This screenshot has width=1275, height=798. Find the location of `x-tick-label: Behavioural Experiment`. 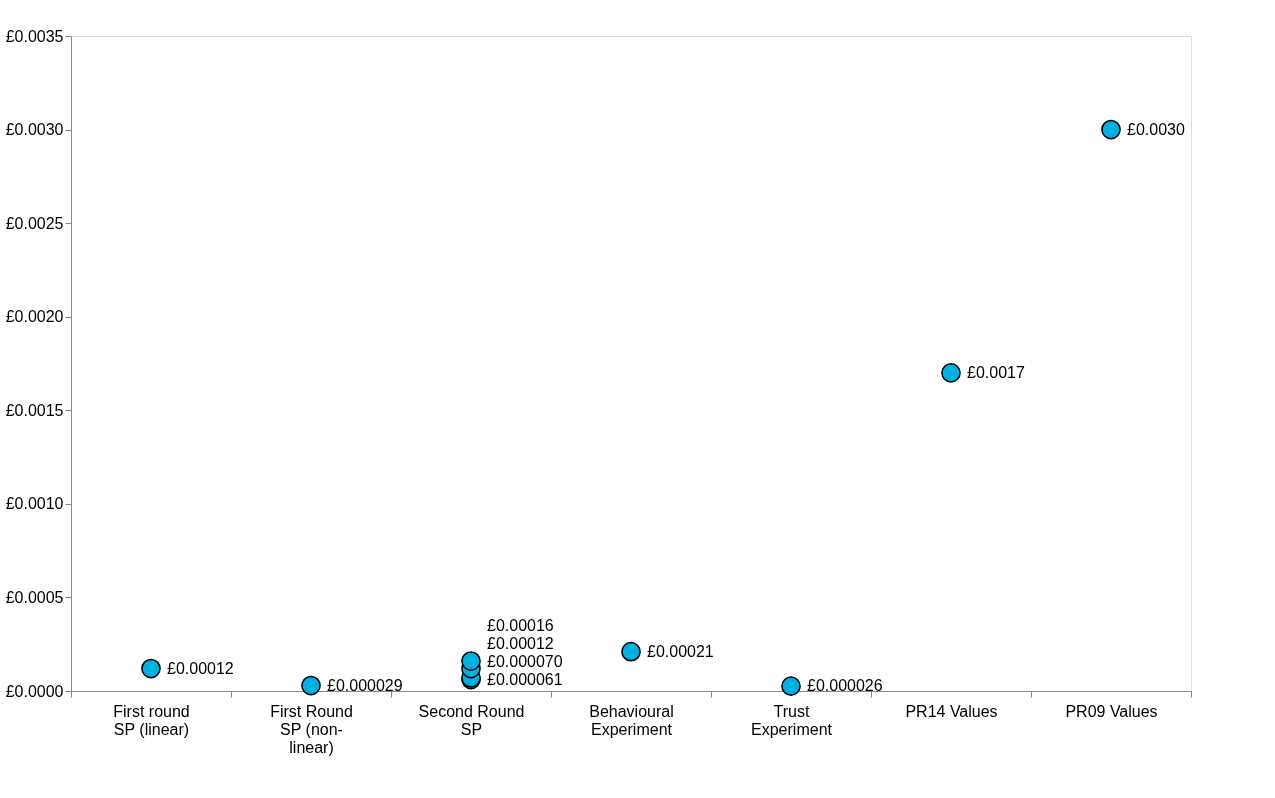

x-tick-label: Behavioural Experiment is located at coordinates (631, 720).